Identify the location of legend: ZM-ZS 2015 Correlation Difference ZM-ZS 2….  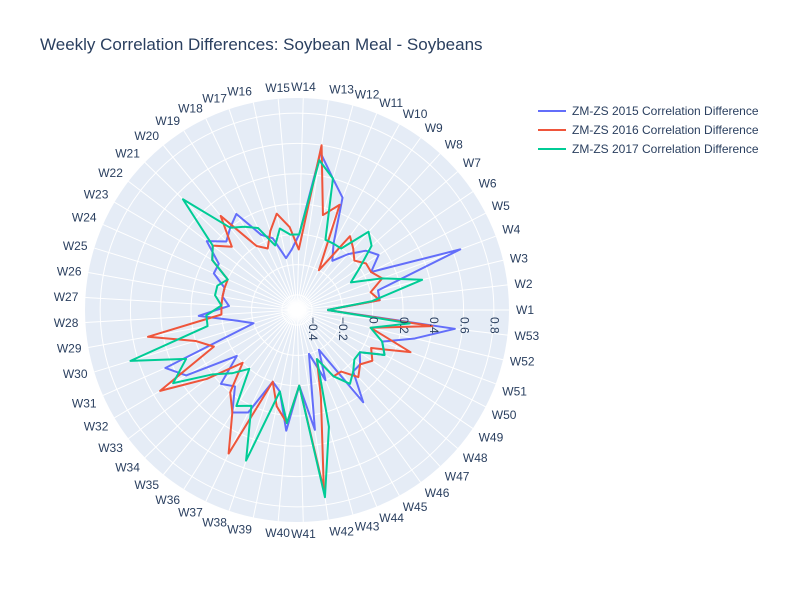
(648, 130).